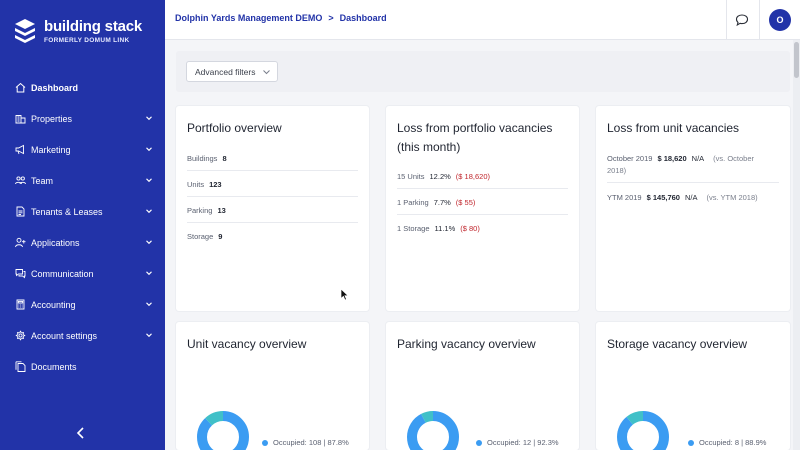  Describe the element at coordinates (742, 20) in the screenshot. I see `chat-icon` at that location.